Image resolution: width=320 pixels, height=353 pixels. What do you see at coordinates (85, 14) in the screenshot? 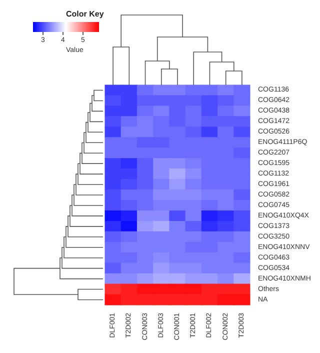
I see `chart-title: Color Key` at bounding box center [85, 14].